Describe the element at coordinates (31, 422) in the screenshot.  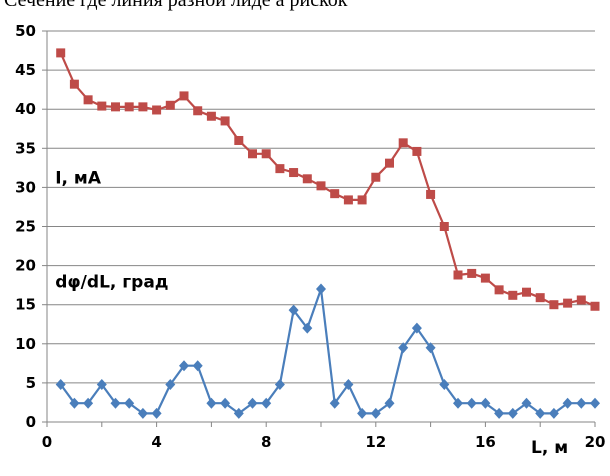
I see `y-tick-label: 0` at that location.